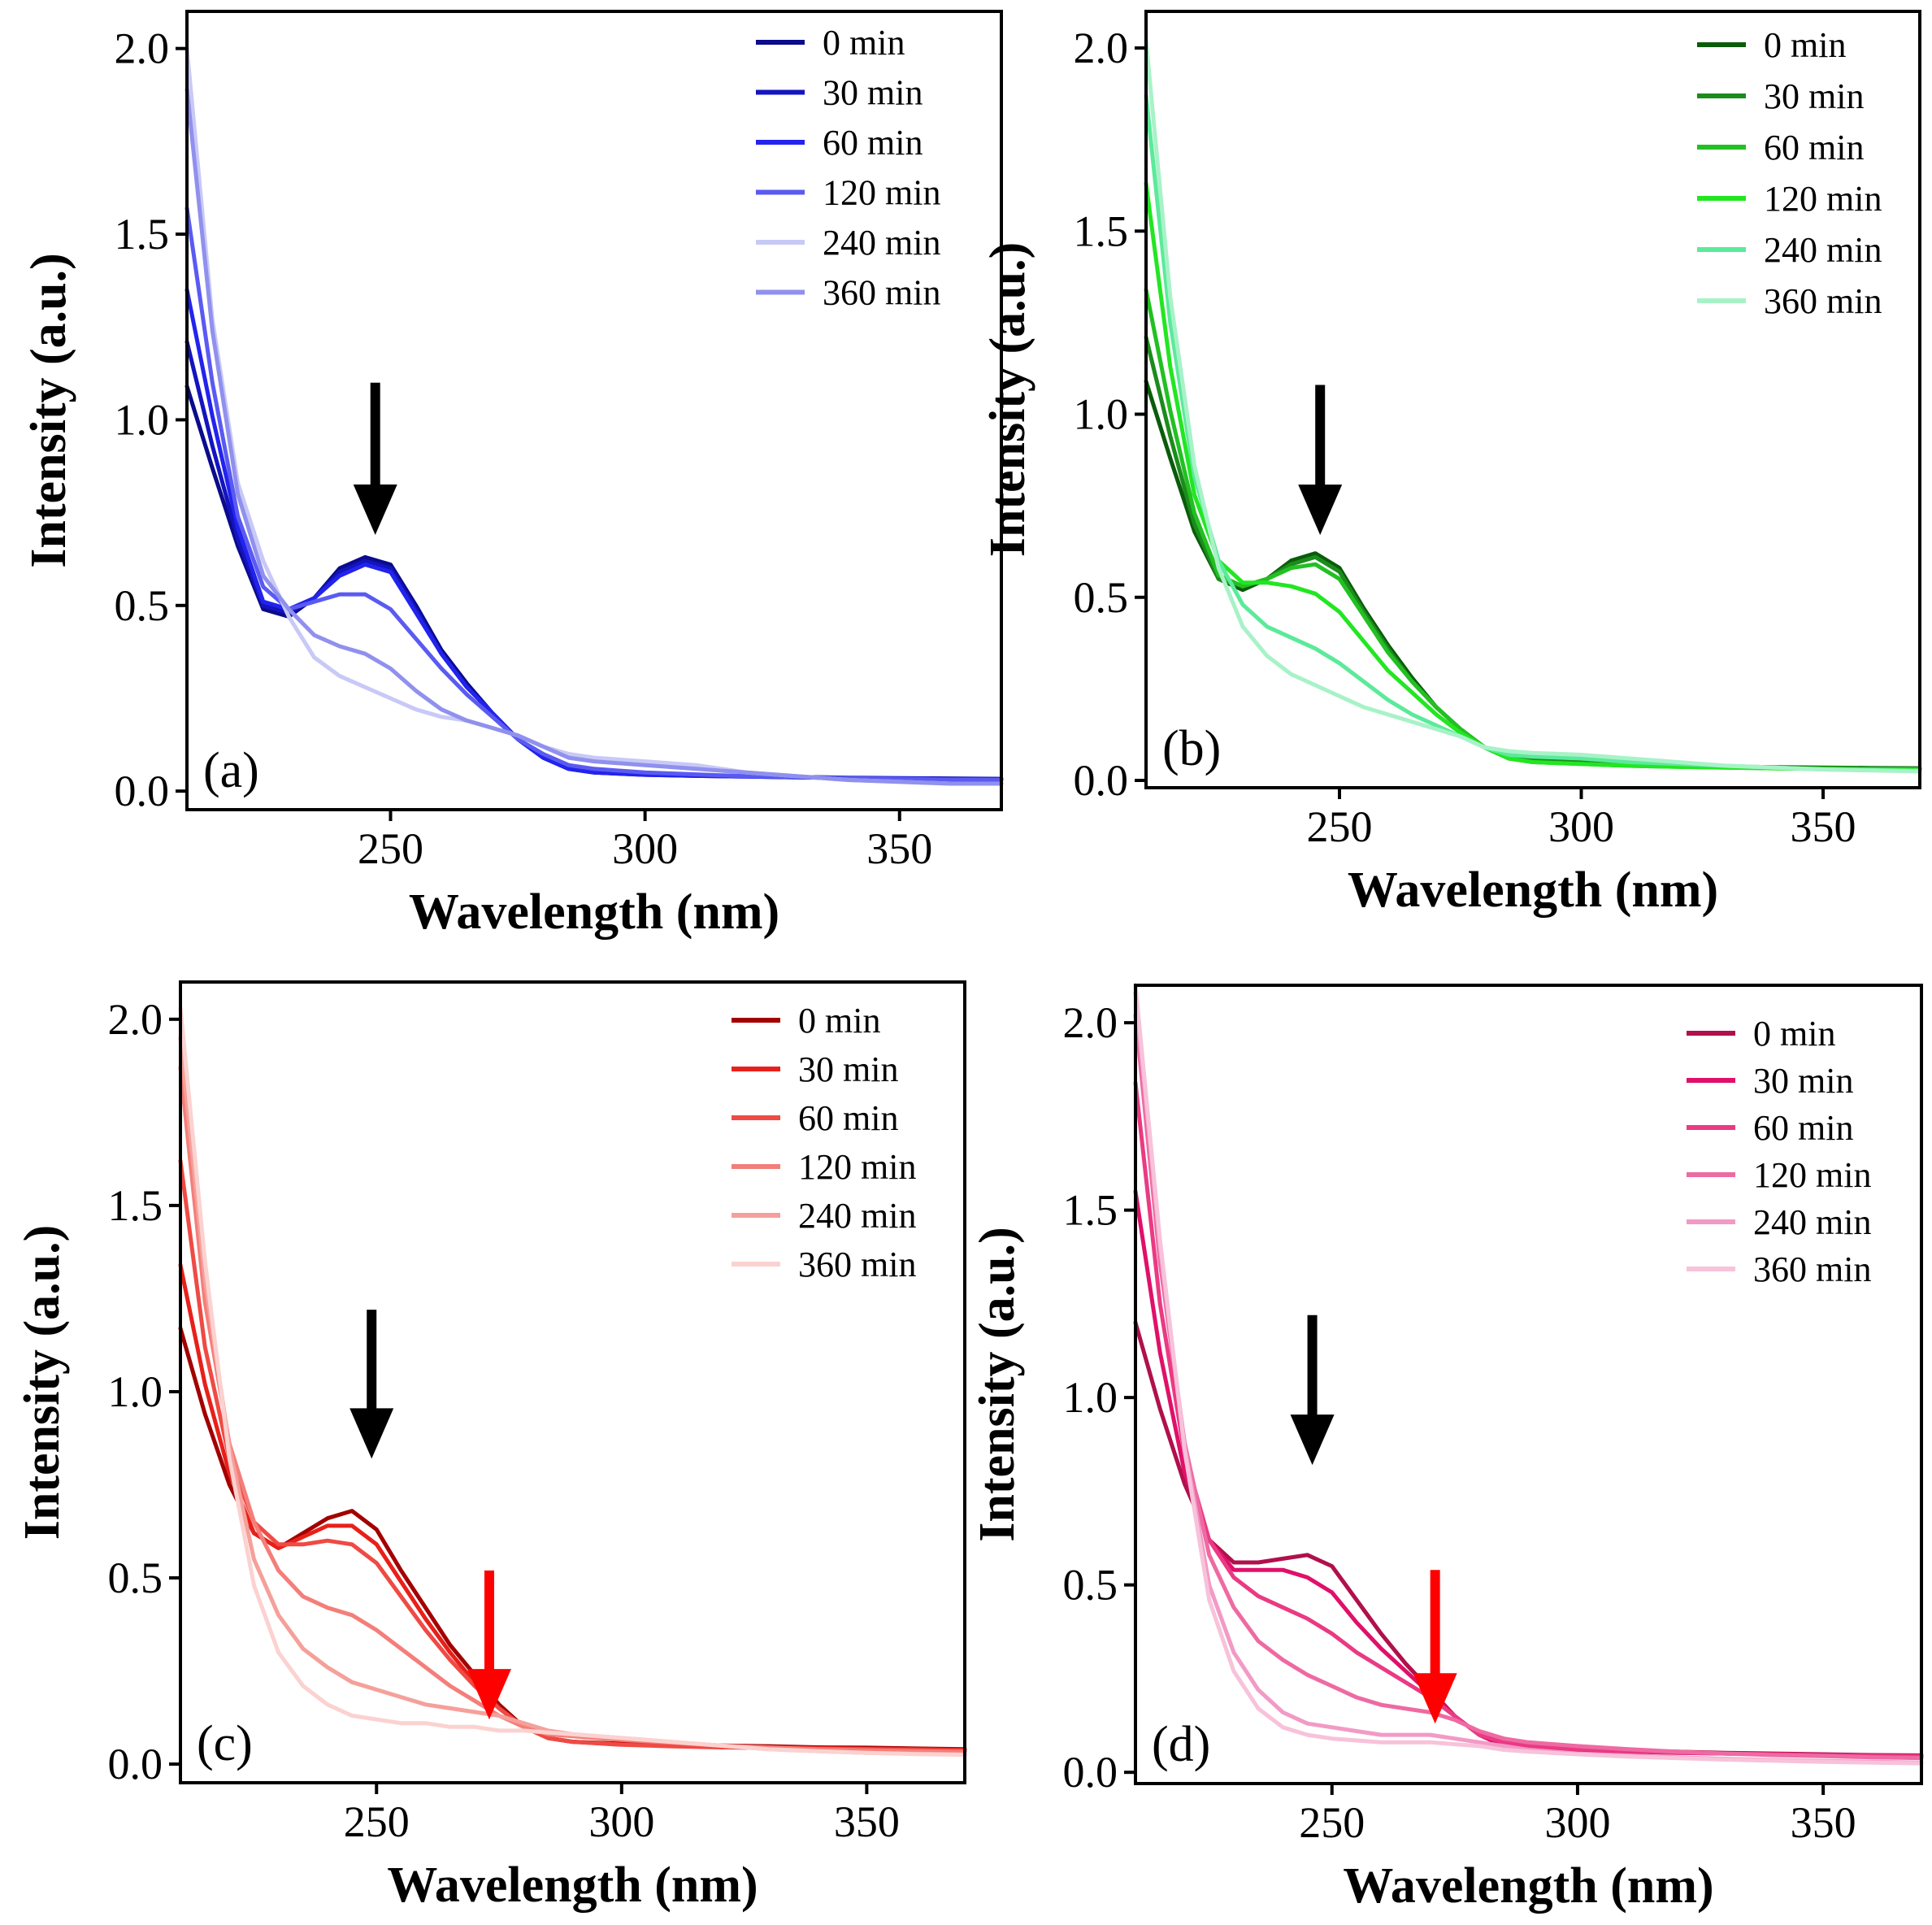  I want to click on series-line-120-min, so click(1533, 476).